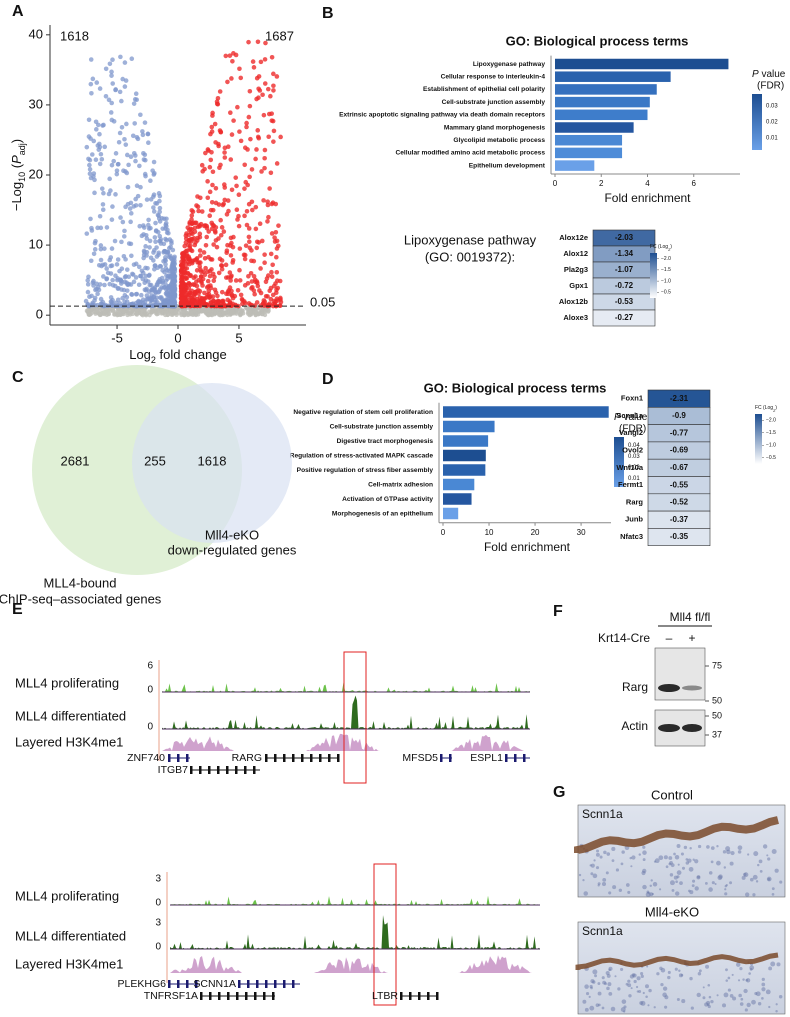 The width and height of the screenshot is (790, 1017). Describe the element at coordinates (177, 337) in the screenshot. I see `x-tick-label: 0` at that location.